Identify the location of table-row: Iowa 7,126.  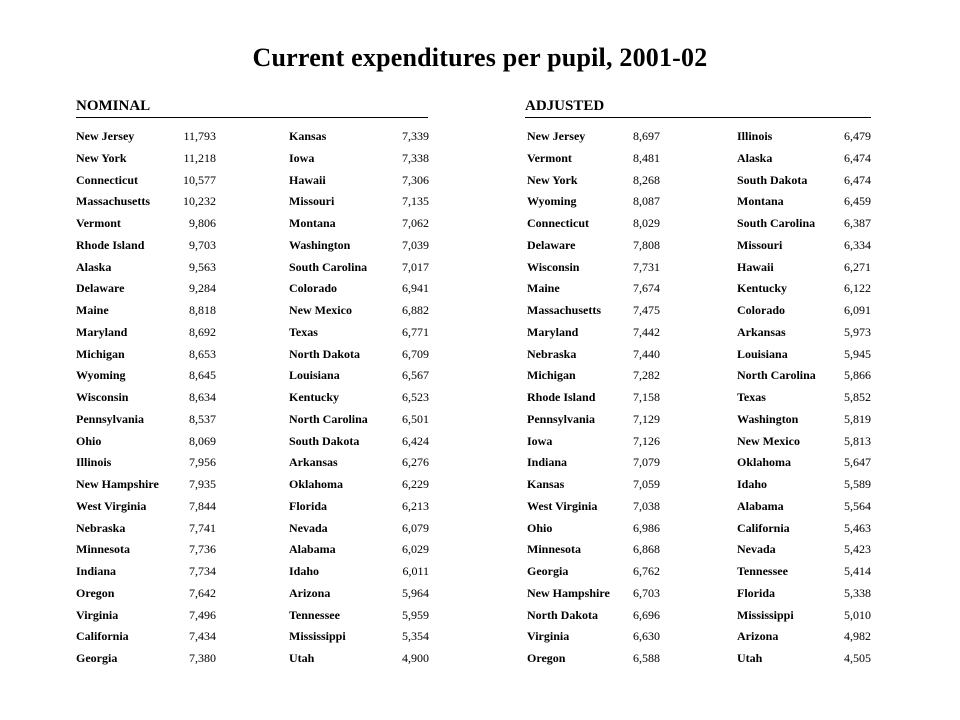
(593, 444).